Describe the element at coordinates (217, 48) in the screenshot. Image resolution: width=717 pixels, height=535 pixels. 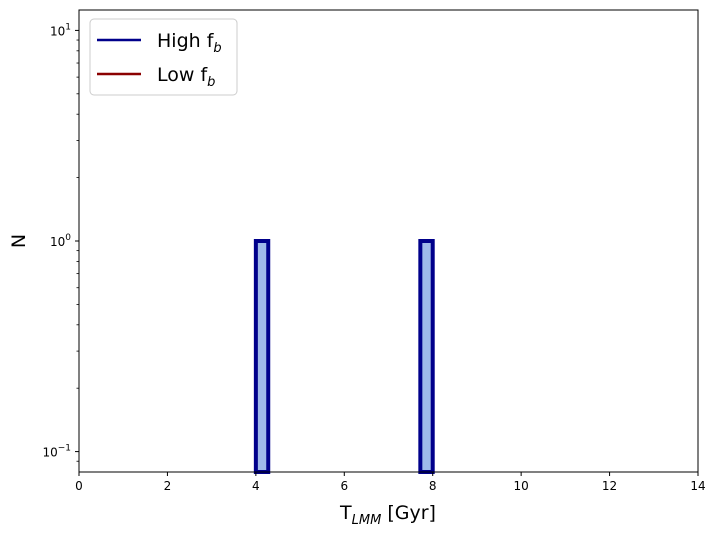
I see `legend-label-high-fb-sub: b` at that location.